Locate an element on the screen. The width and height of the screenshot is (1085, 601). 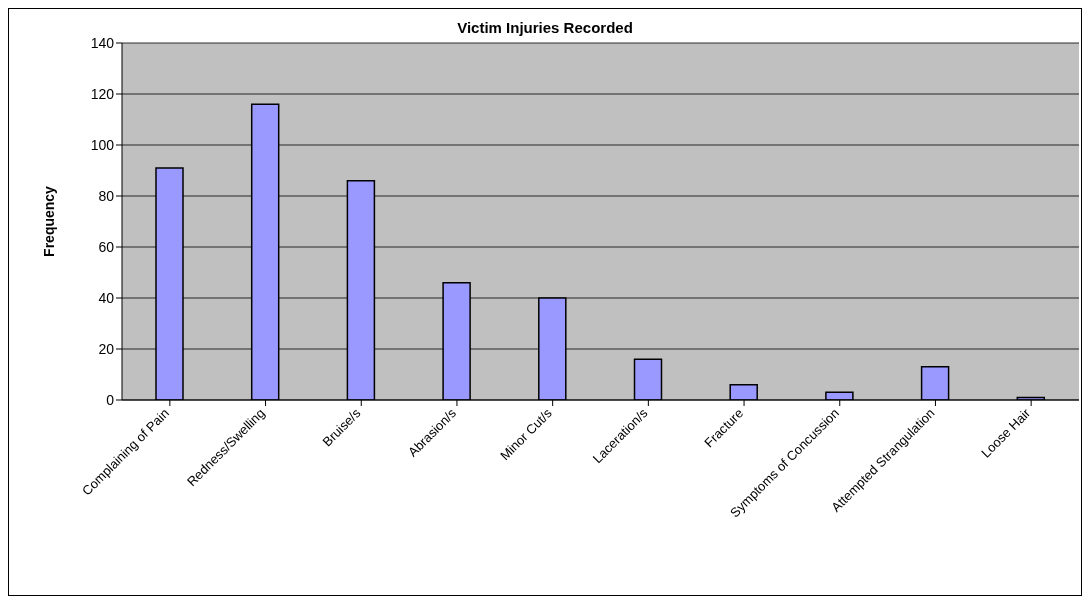
y-tick-label: 120 is located at coordinates (102, 93).